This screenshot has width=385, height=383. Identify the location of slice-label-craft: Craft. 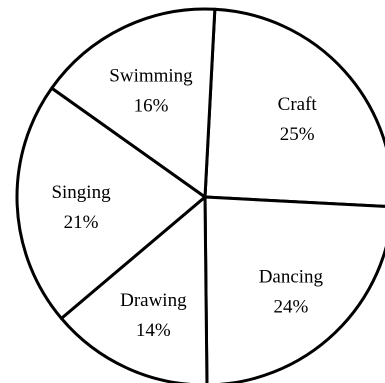
(298, 104).